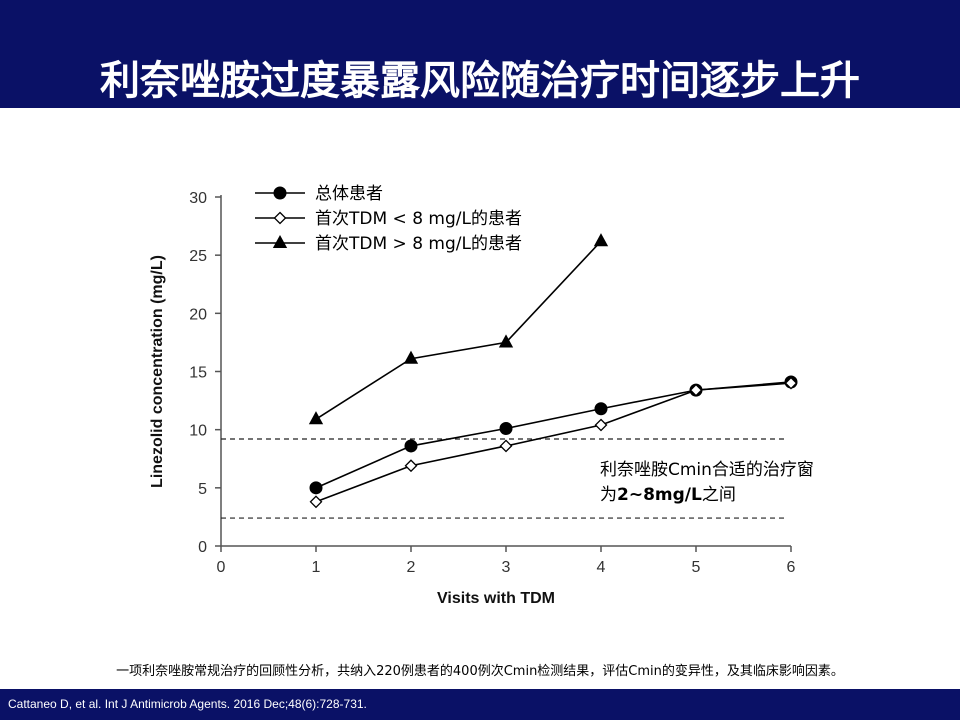 The image size is (960, 720). Describe the element at coordinates (198, 431) in the screenshot. I see `y-tick-label: 10` at that location.